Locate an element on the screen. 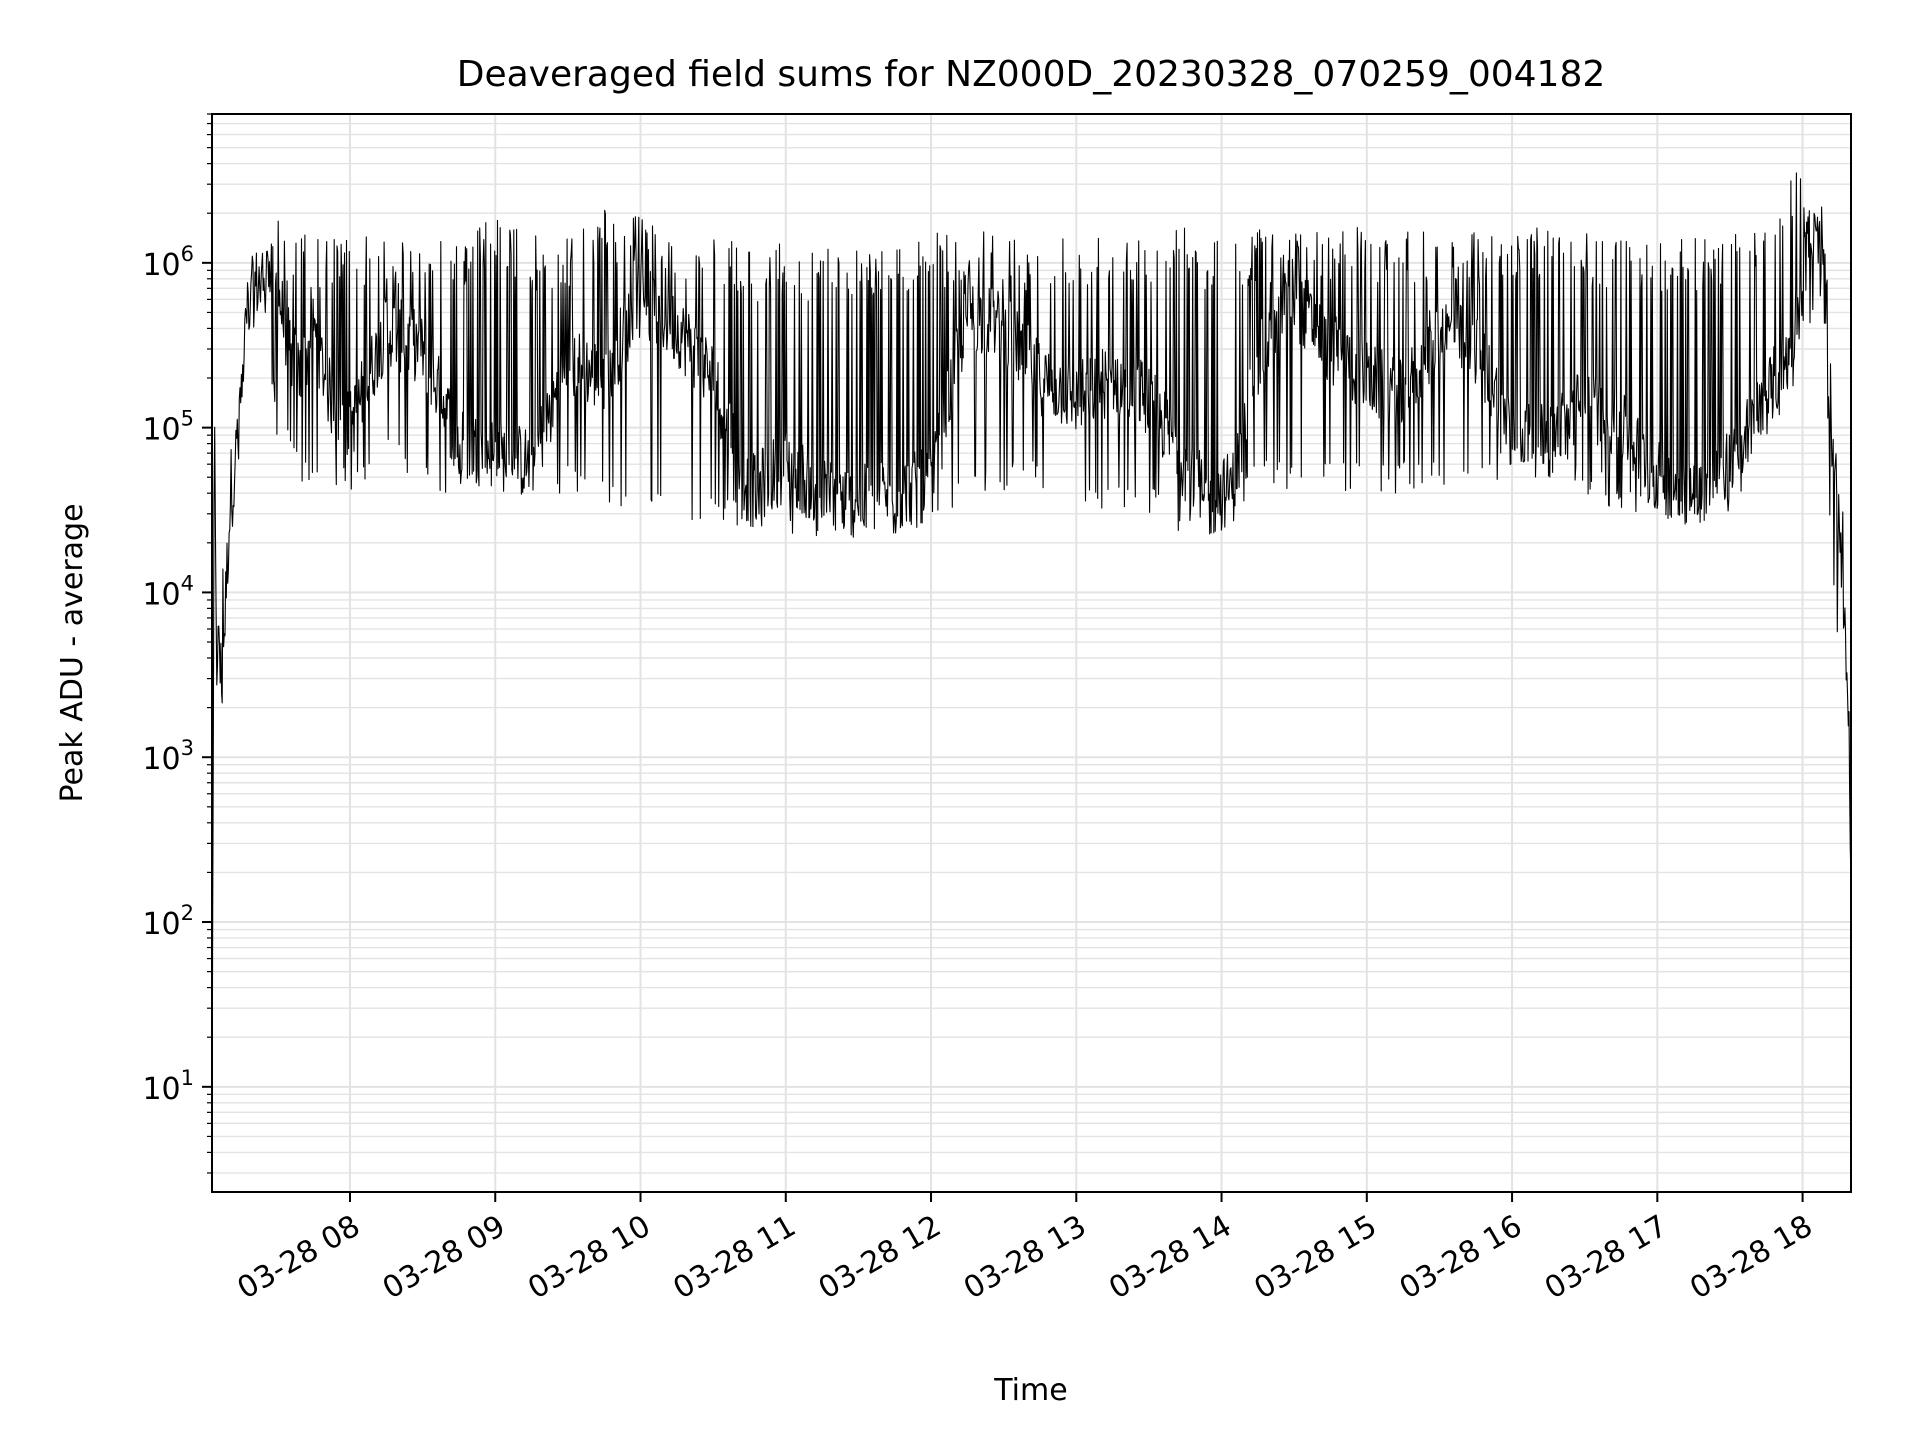  y-tick-label: 10⁴ is located at coordinates (168, 591).